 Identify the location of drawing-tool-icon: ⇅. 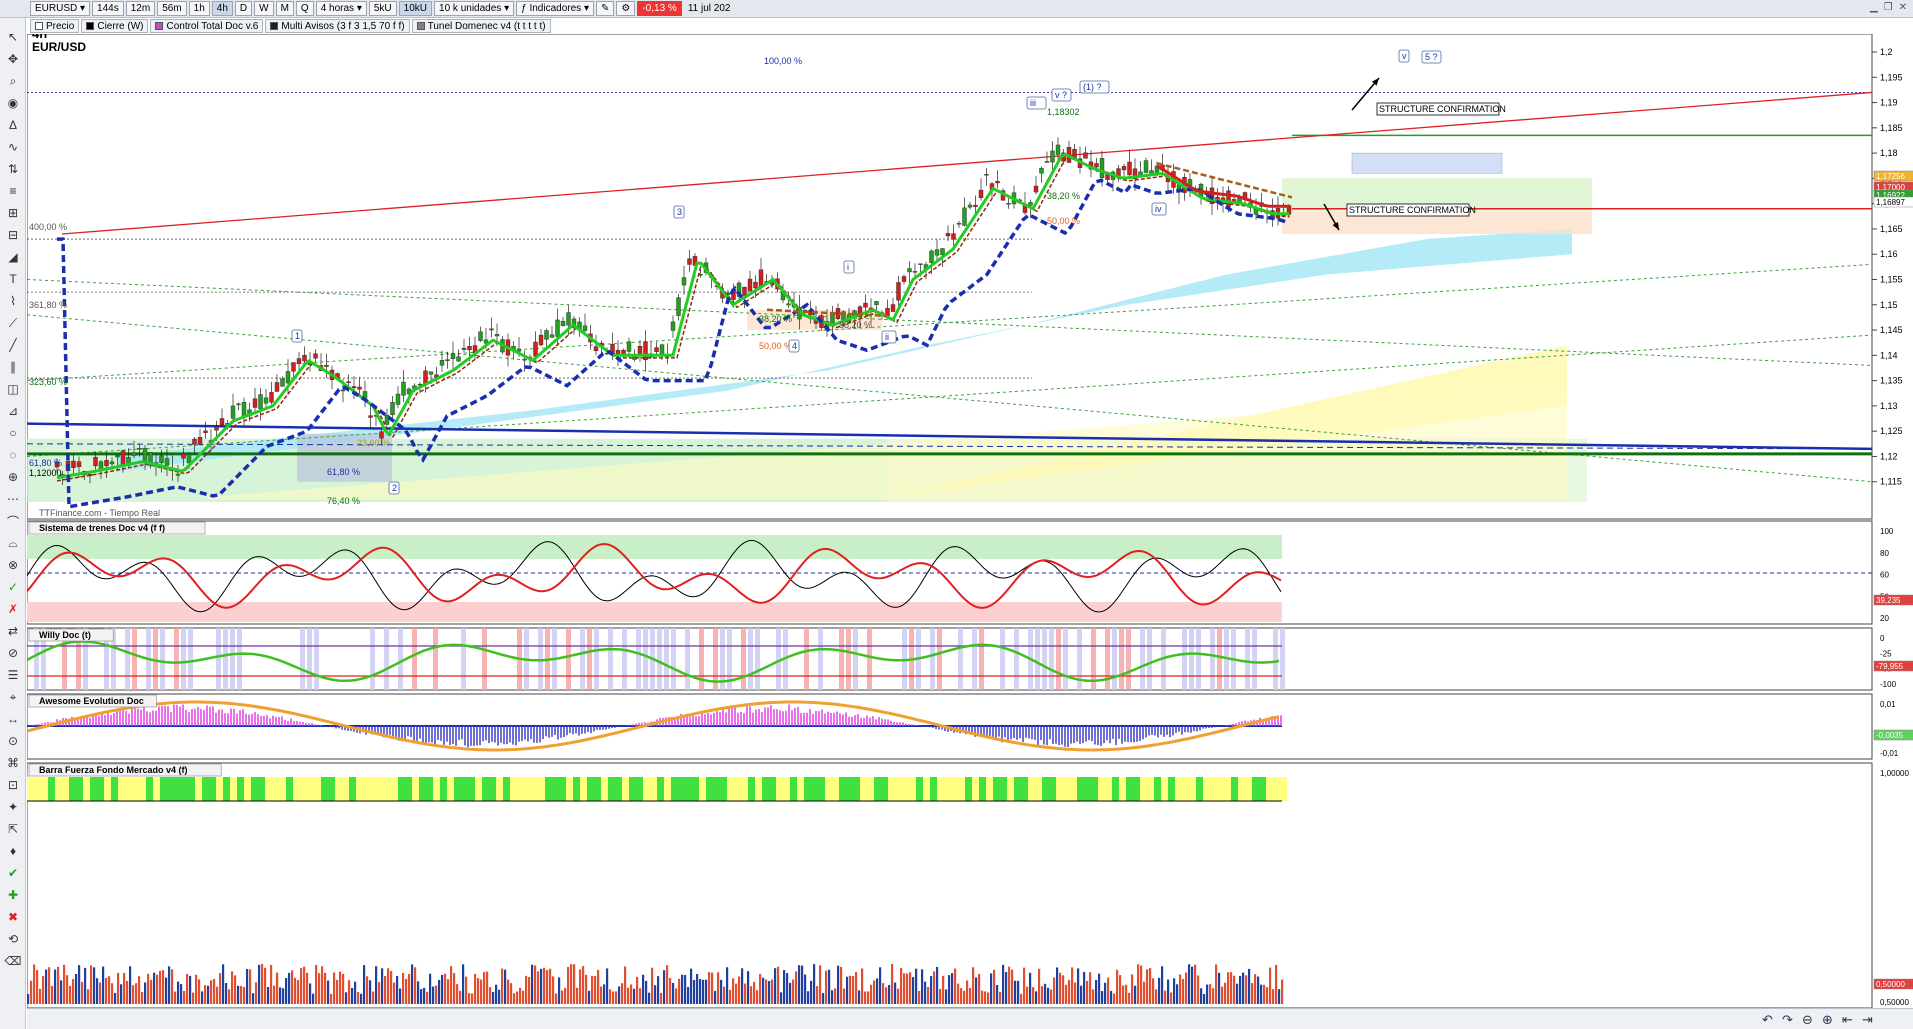
(13, 169).